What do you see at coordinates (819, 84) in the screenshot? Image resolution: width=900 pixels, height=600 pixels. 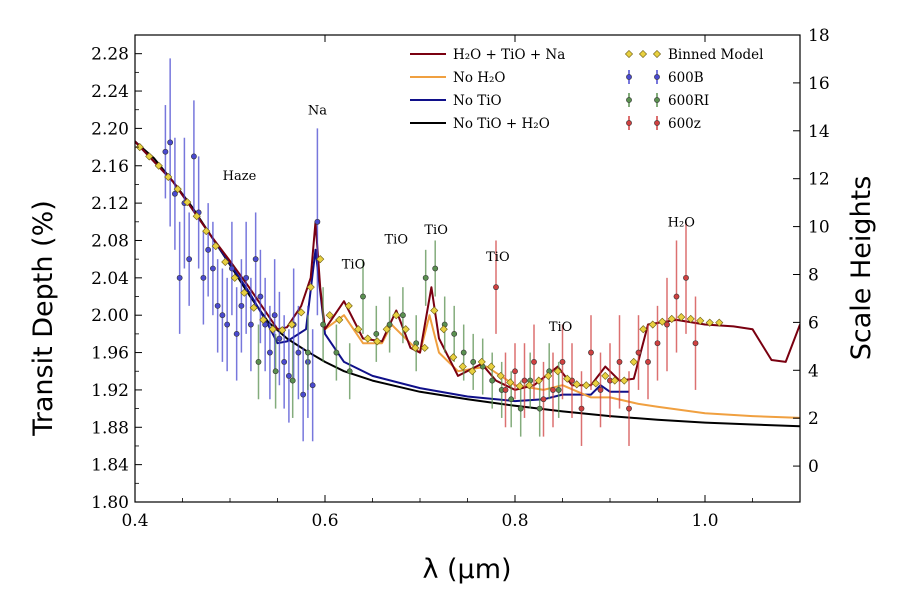 I see `y-right-tick-label-8: 16` at bounding box center [819, 84].